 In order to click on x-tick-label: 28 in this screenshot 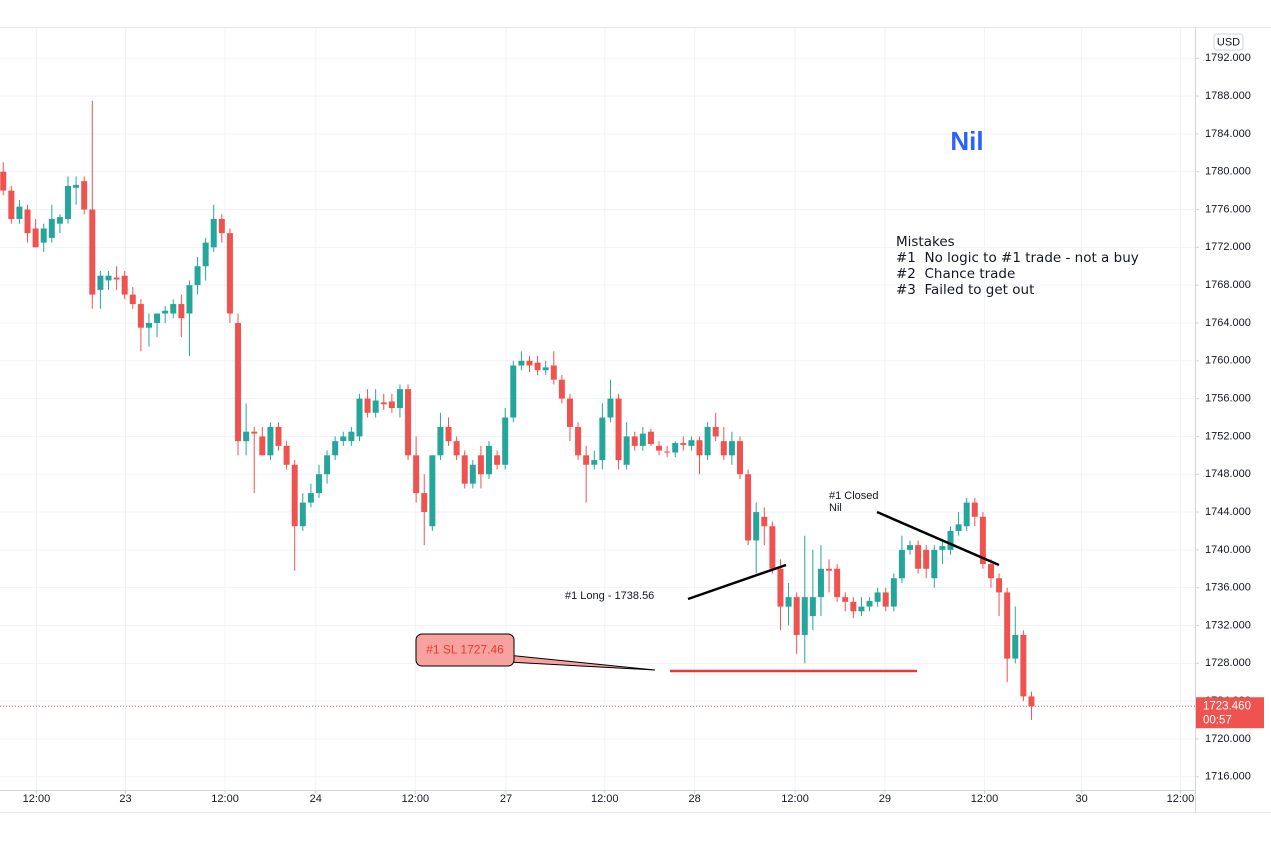, I will do `click(695, 799)`.